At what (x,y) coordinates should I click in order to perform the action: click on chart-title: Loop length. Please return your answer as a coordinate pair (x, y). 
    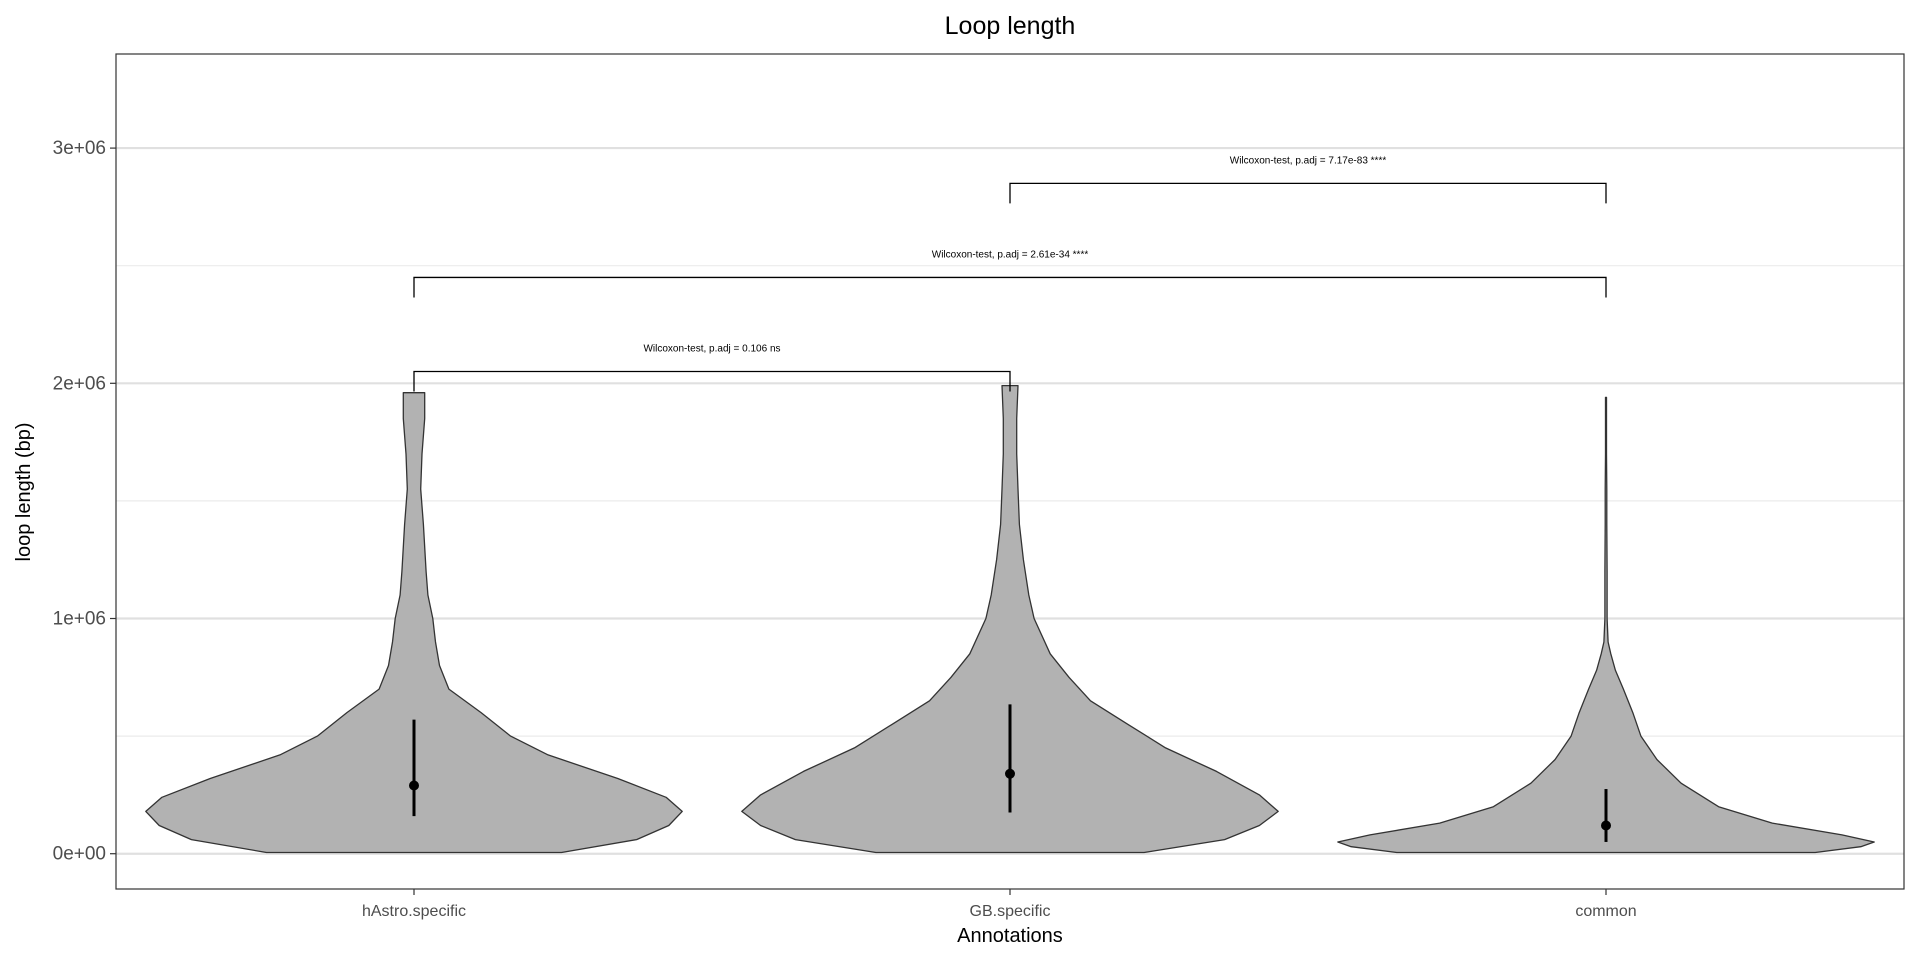
    Looking at the image, I should click on (1010, 26).